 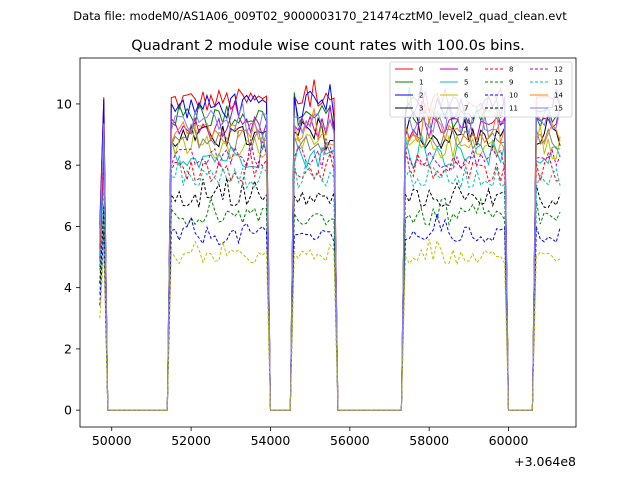 What do you see at coordinates (466, 109) in the screenshot?
I see `legend-label-7: 7` at bounding box center [466, 109].